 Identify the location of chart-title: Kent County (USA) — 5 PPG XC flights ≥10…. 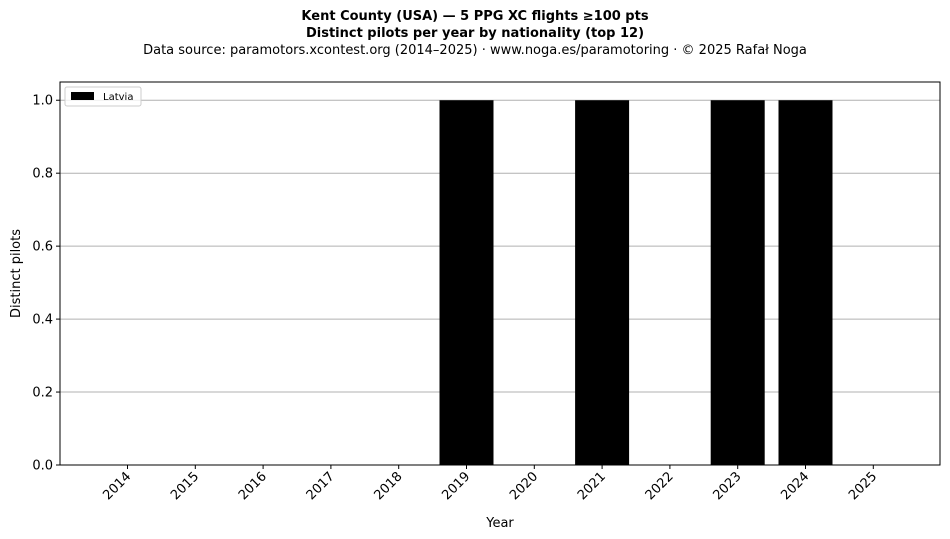
(475, 16).